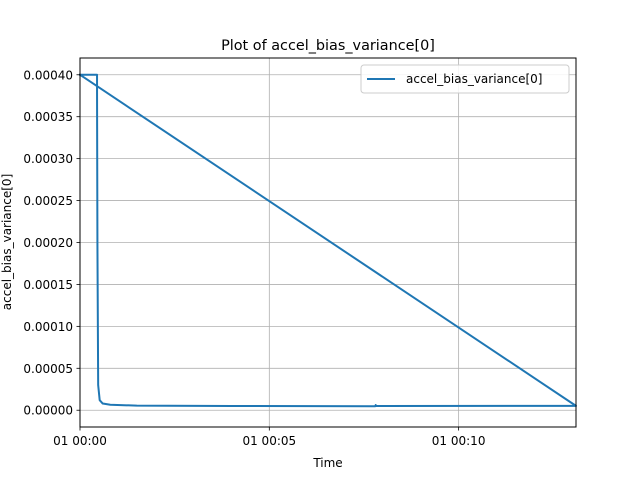  I want to click on x-tick-label: 01 00:05, so click(269, 441).